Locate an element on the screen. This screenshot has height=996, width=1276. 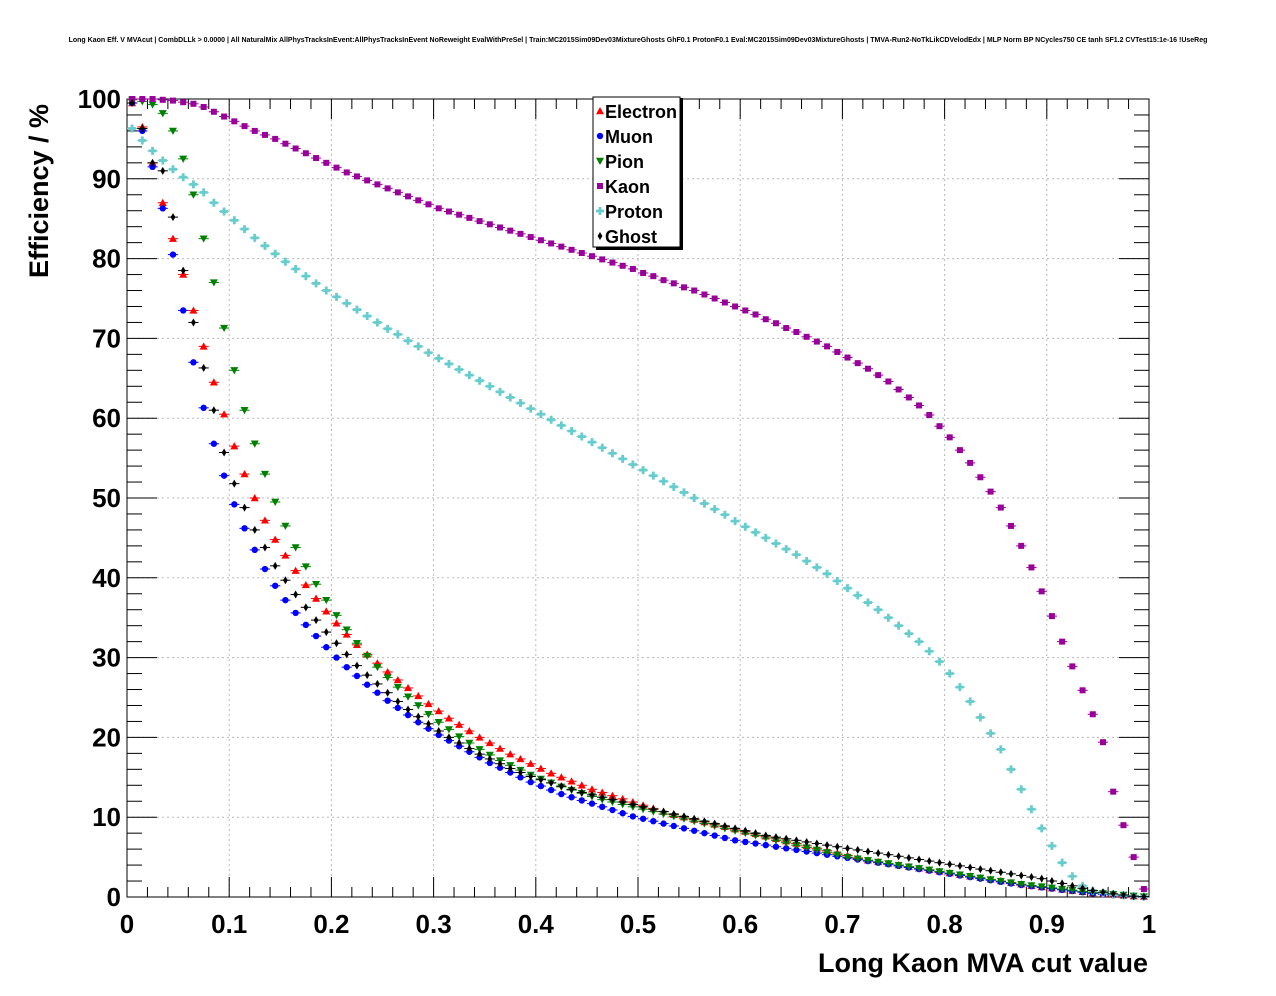
legend-box is located at coordinates (636, 172).